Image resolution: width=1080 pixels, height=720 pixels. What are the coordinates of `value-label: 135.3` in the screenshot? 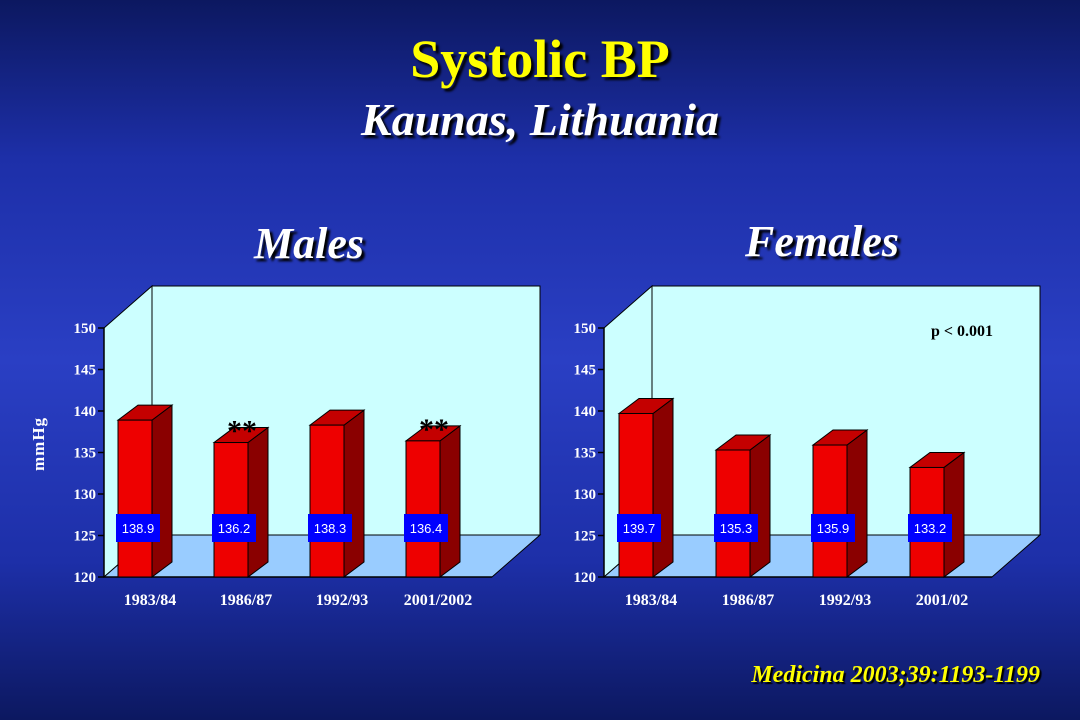 It's located at (736, 528).